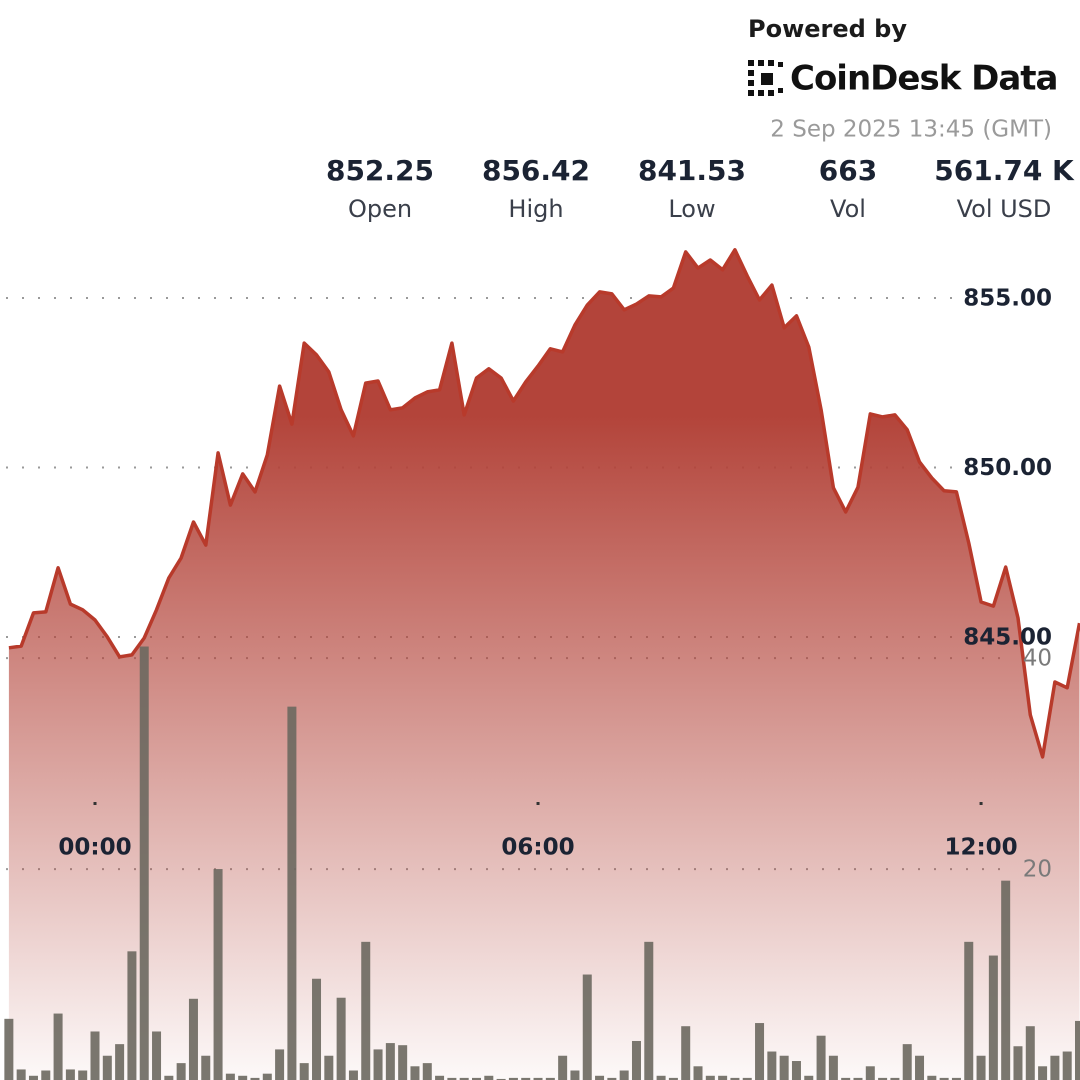  Describe the element at coordinates (848, 170) in the screenshot. I see `stat-value: 663` at that location.